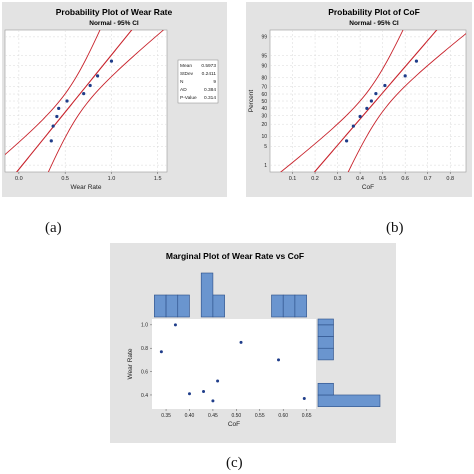 Image resolution: width=474 pixels, height=474 pixels. I want to click on panel-a-title: Probability Plot of Wear Rate, so click(114, 12).